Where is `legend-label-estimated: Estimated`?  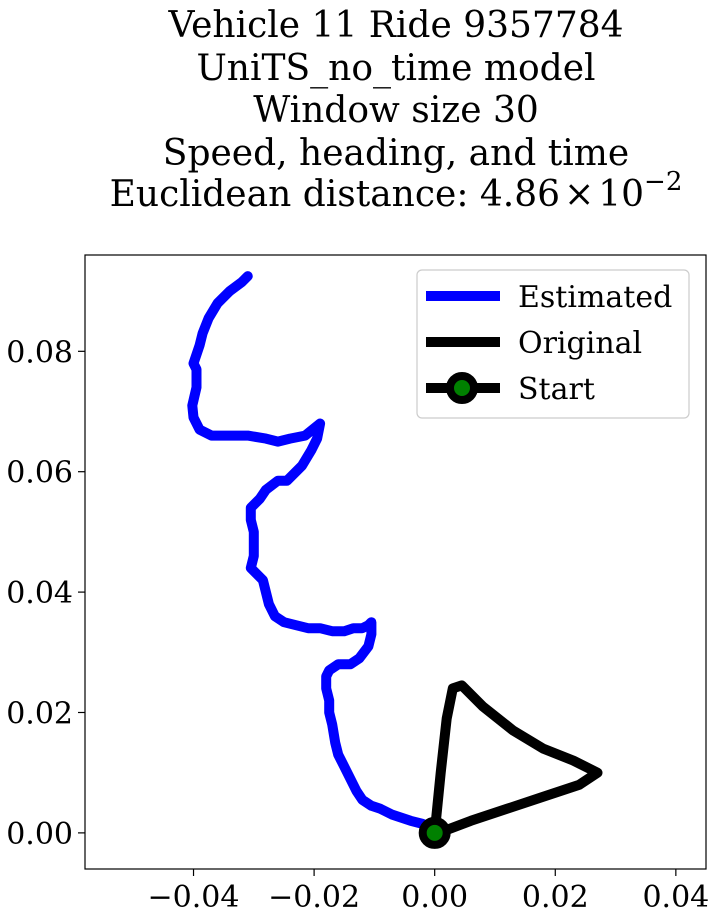 legend-label-estimated: Estimated is located at coordinates (595, 297).